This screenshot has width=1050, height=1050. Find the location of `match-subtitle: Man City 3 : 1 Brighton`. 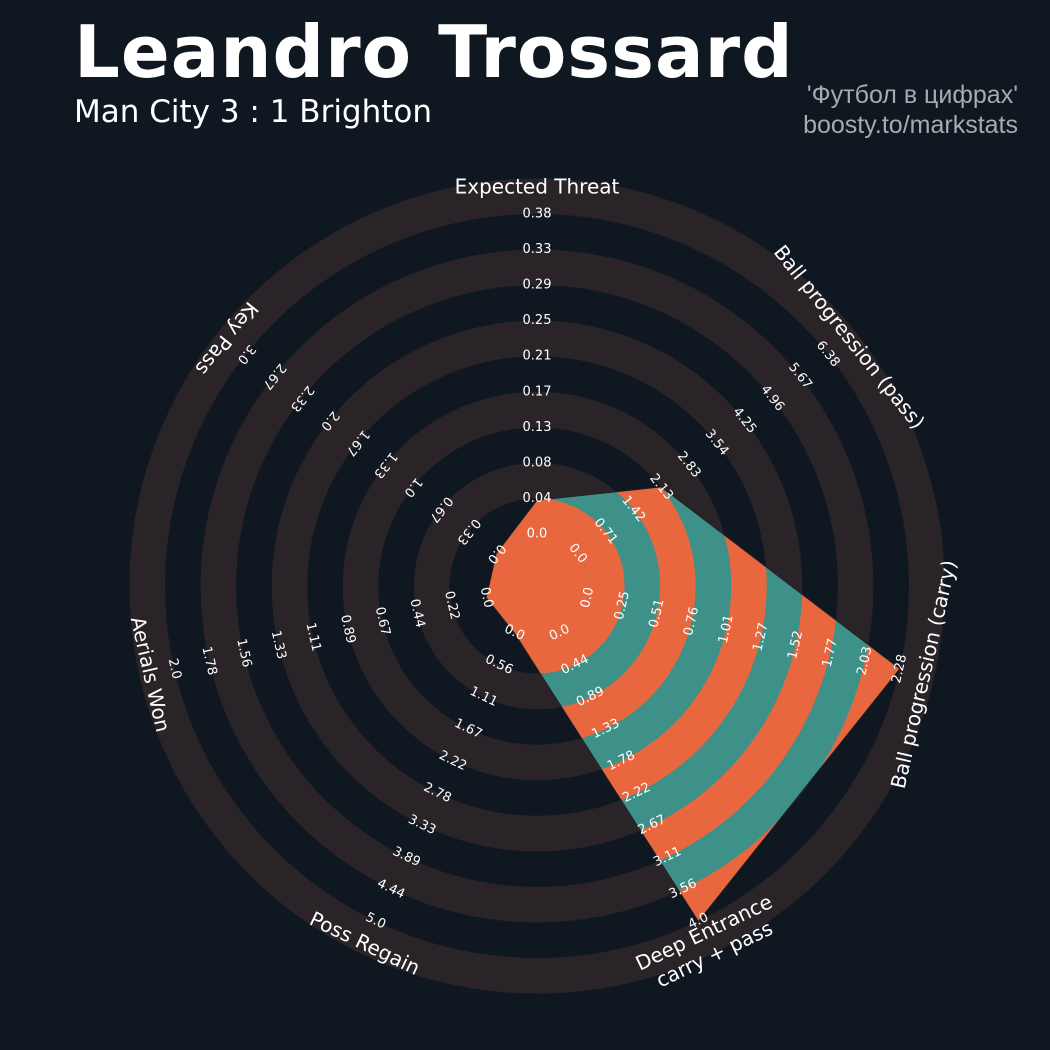

match-subtitle: Man City 3 : 1 Brighton is located at coordinates (253, 112).